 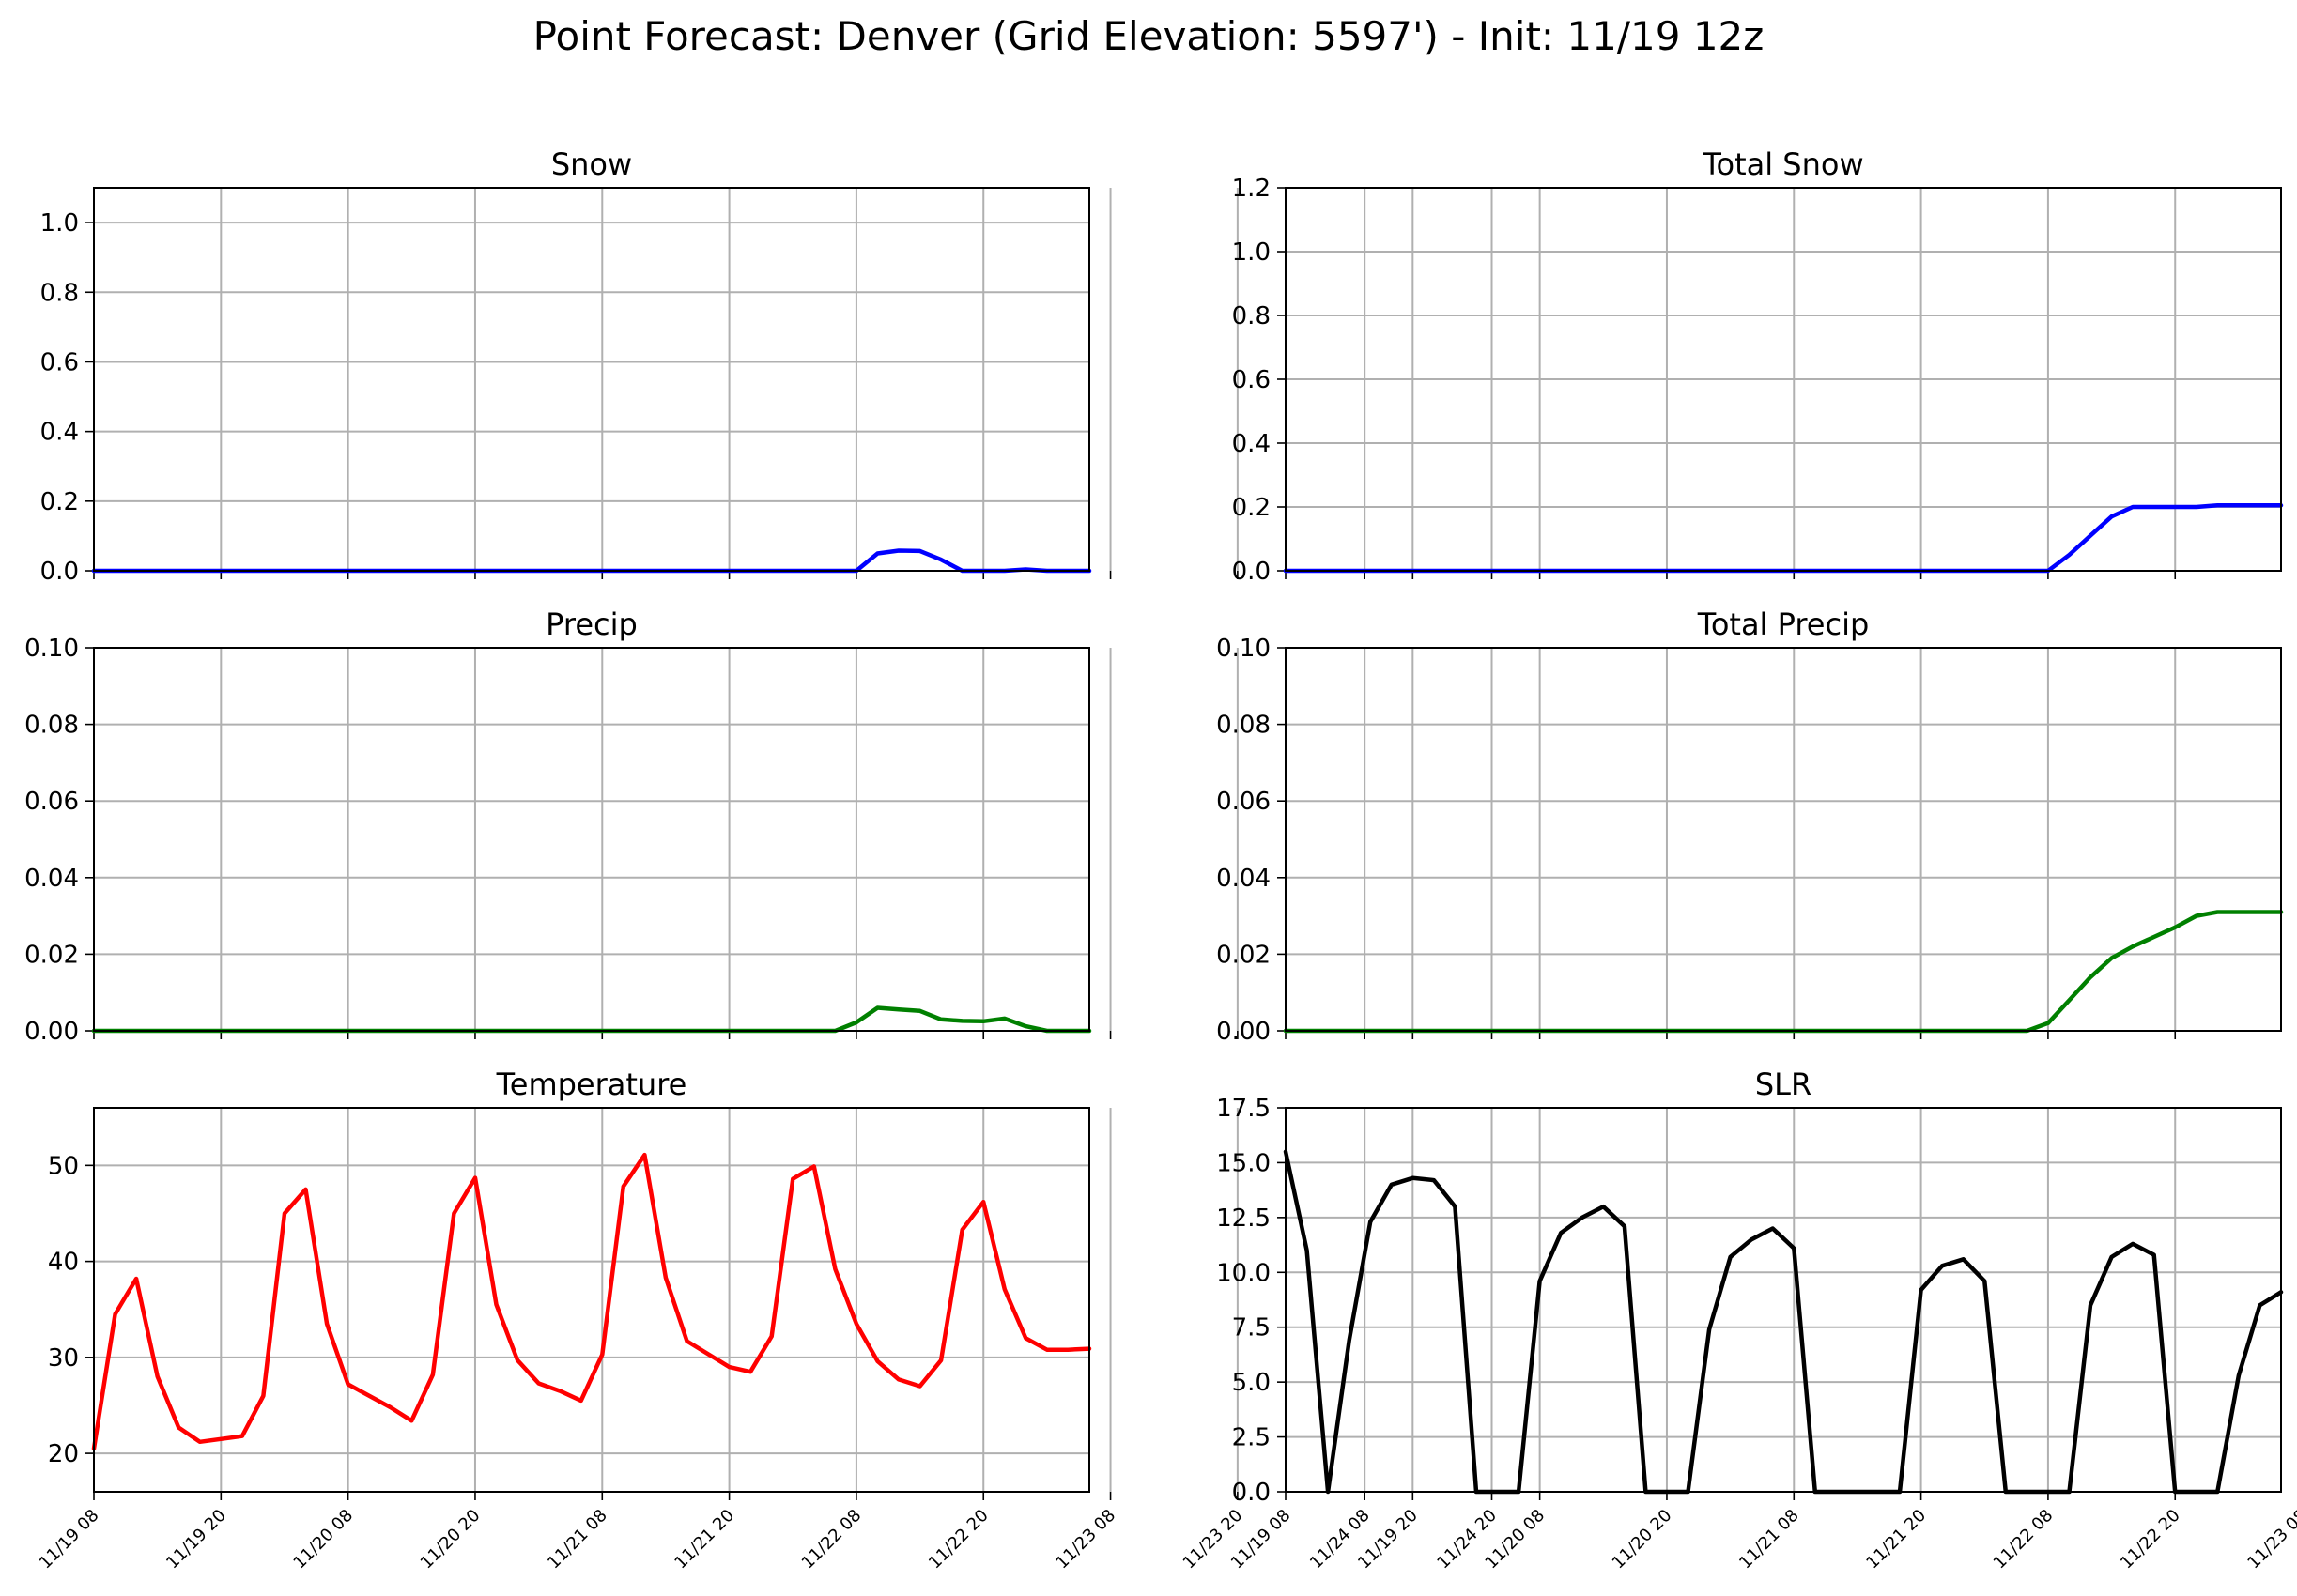 What do you see at coordinates (592, 624) in the screenshot?
I see `subplot-title: Precip` at bounding box center [592, 624].